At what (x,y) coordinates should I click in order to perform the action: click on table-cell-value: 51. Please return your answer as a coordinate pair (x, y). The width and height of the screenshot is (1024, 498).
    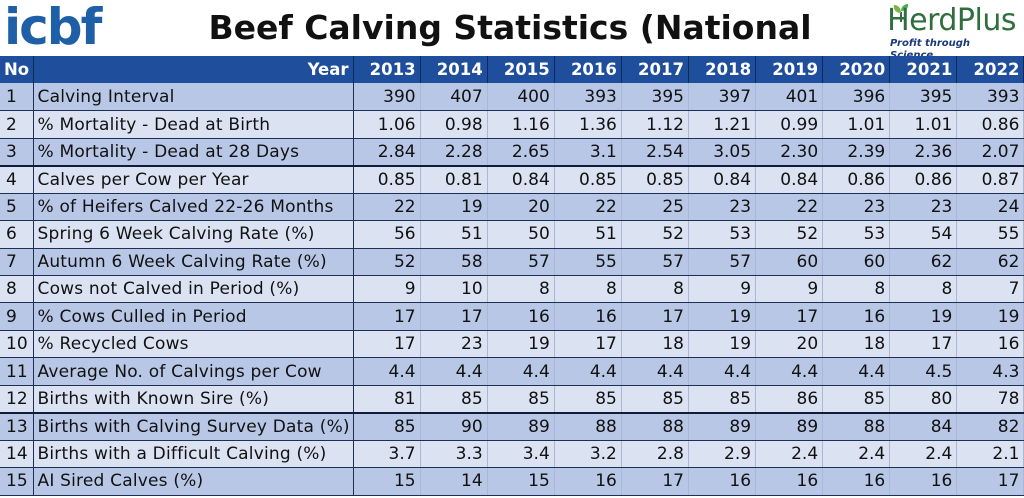
    Looking at the image, I should click on (454, 234).